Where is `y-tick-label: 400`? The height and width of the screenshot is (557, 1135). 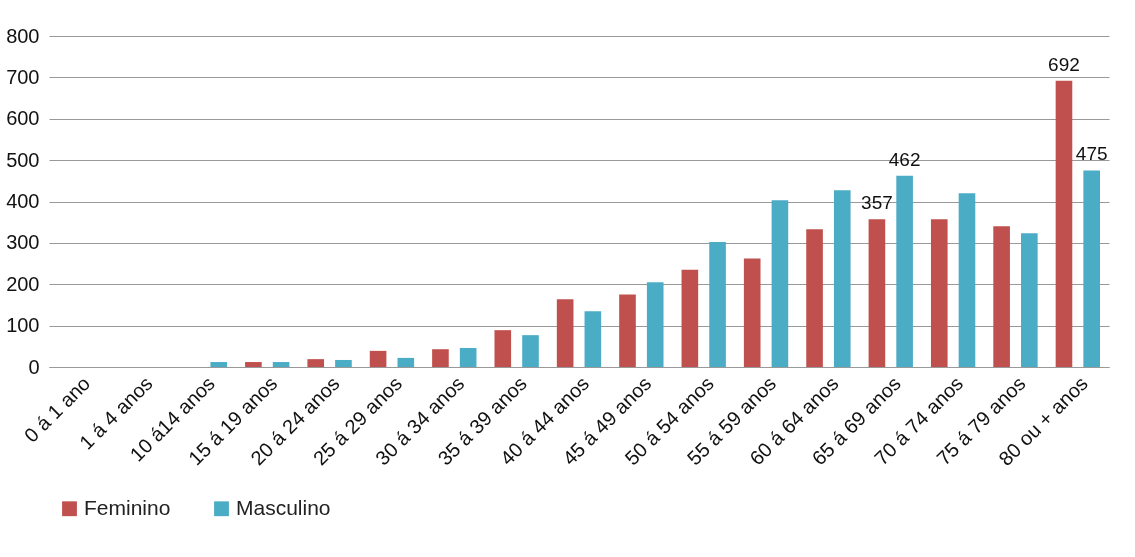
y-tick-label: 400 is located at coordinates (23, 201).